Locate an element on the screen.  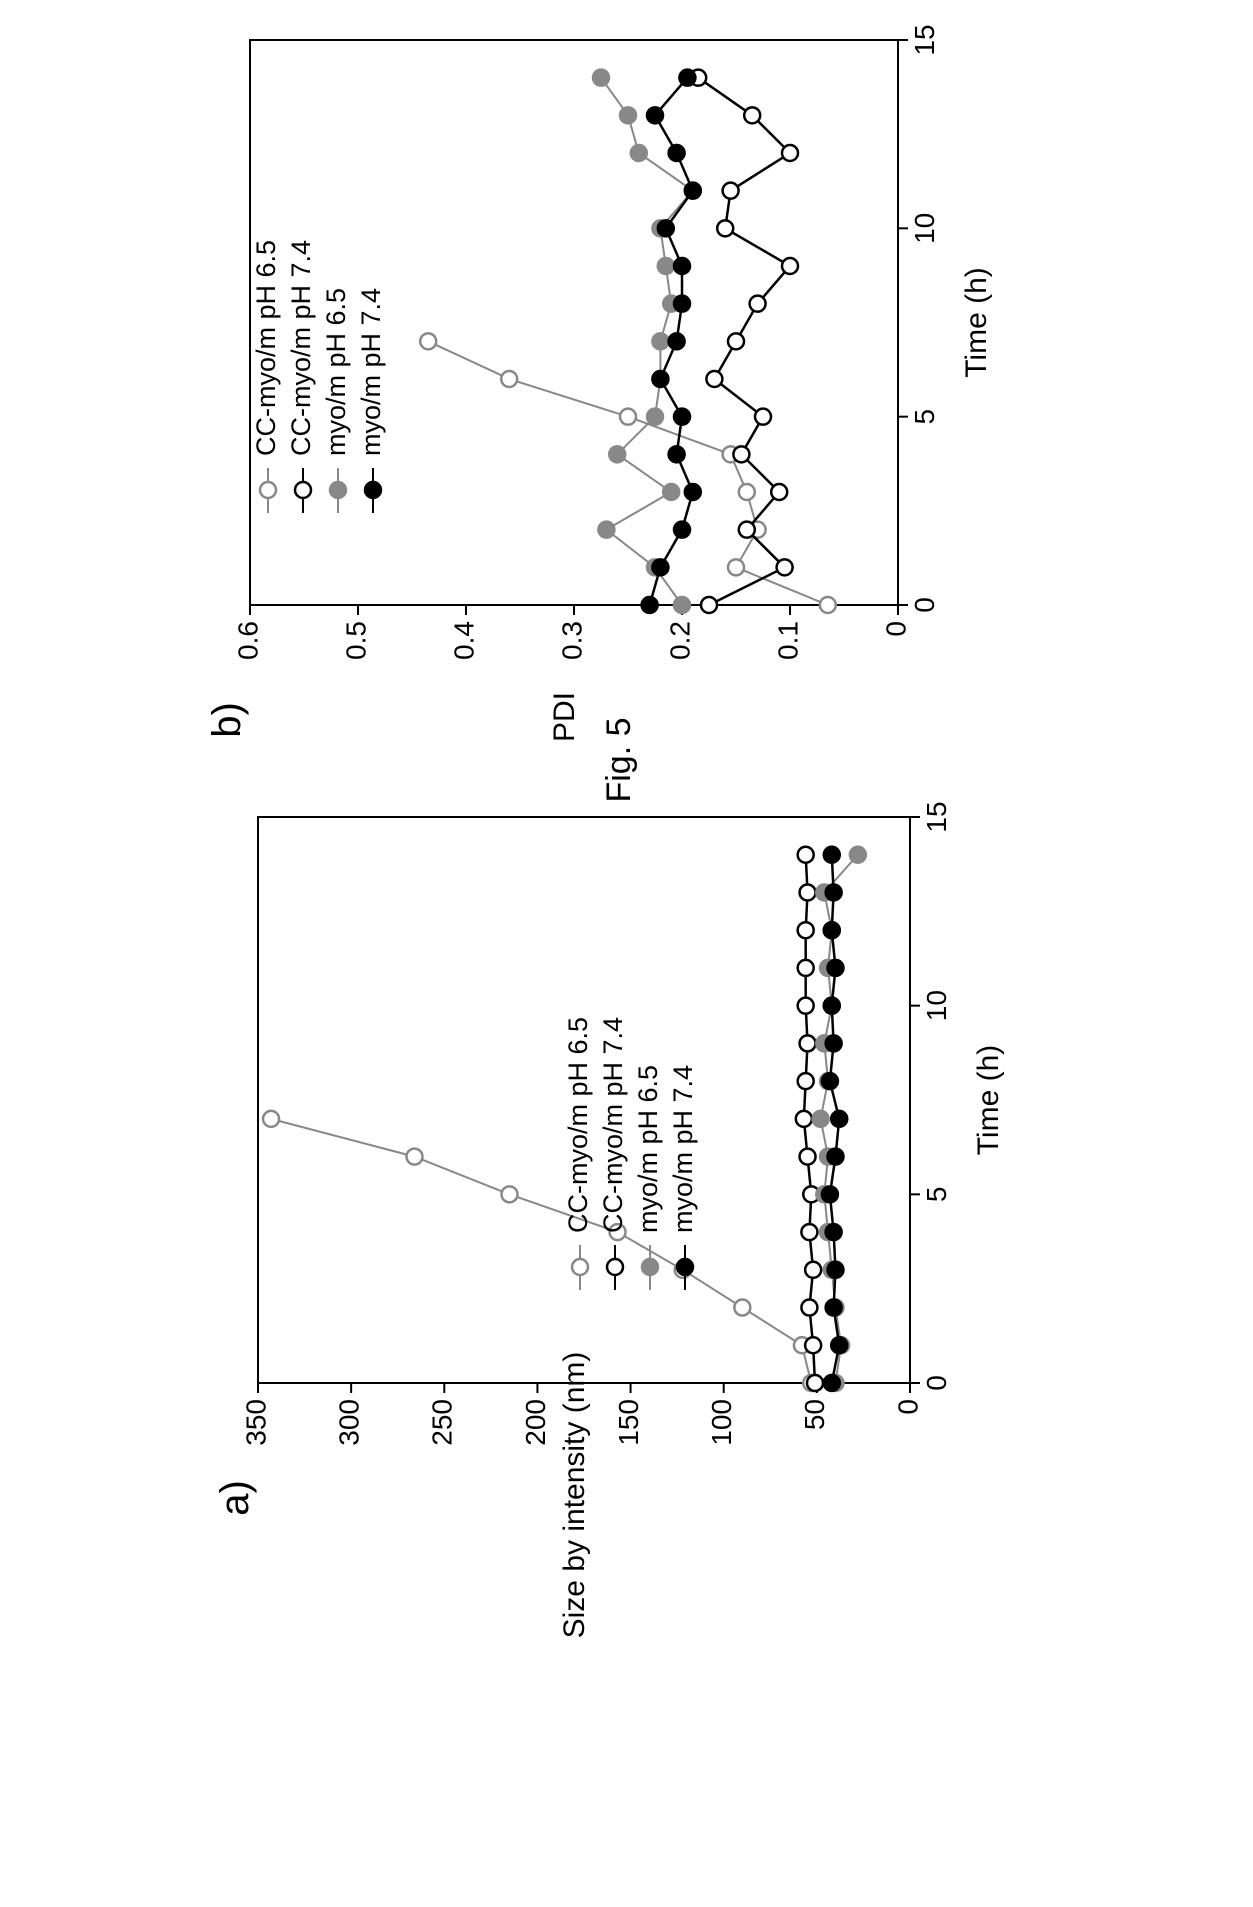
y-tick-label: 250 is located at coordinates (442, 1422).